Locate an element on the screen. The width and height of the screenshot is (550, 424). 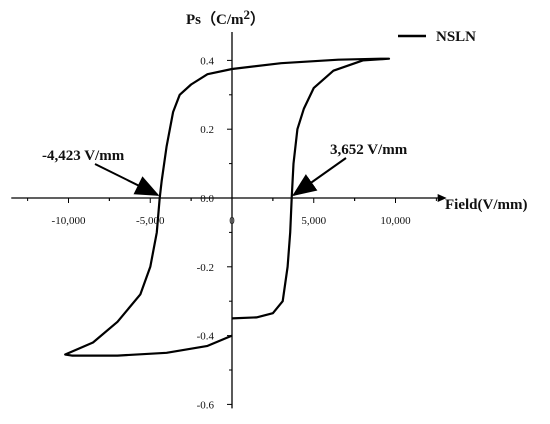
x-axis-arrow is located at coordinates (442, 198).